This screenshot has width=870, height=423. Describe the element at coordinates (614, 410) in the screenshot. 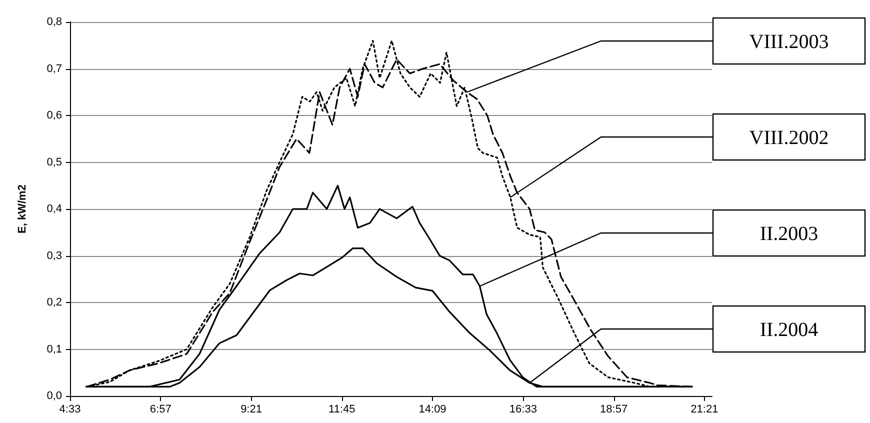

I see `x-tick-label: 18:57` at that location.